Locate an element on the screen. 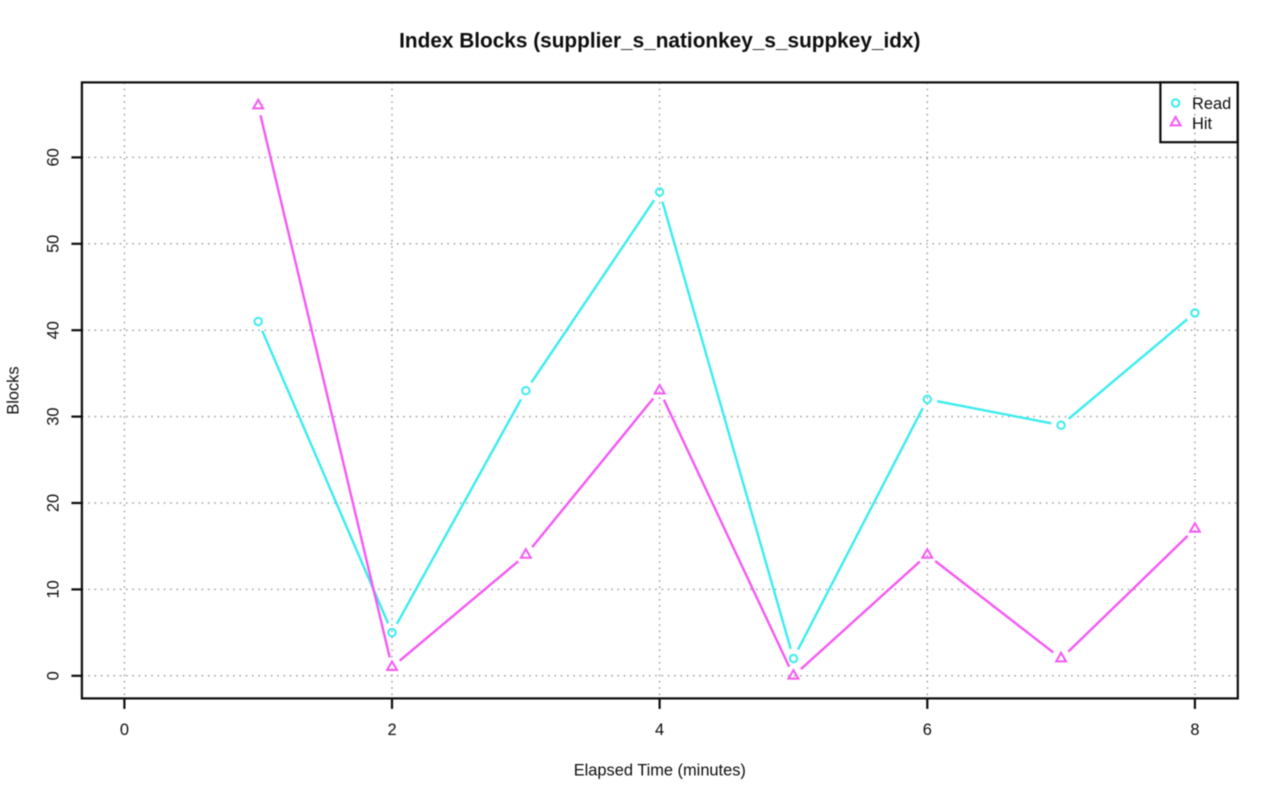 This screenshot has width=1280, height=801. svg-text: Hit is located at coordinates (1202, 124).